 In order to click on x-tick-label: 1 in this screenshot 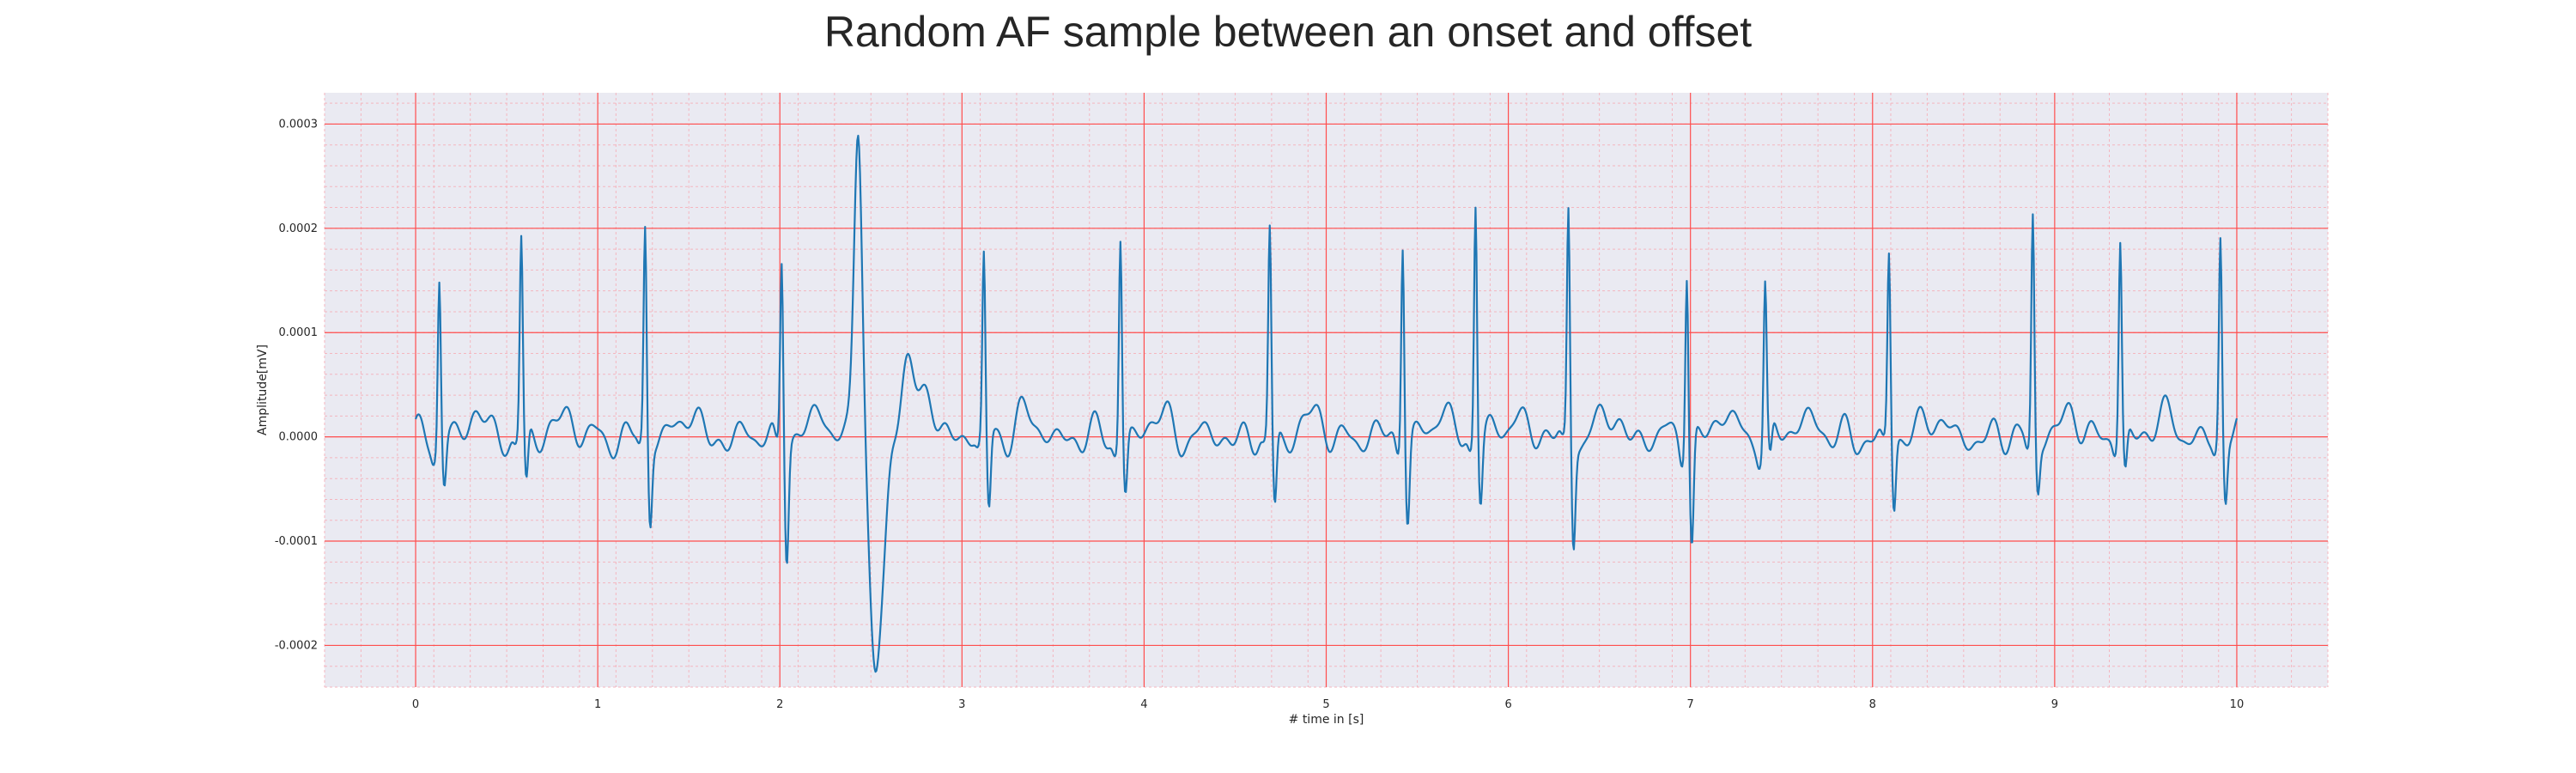, I will do `click(597, 704)`.